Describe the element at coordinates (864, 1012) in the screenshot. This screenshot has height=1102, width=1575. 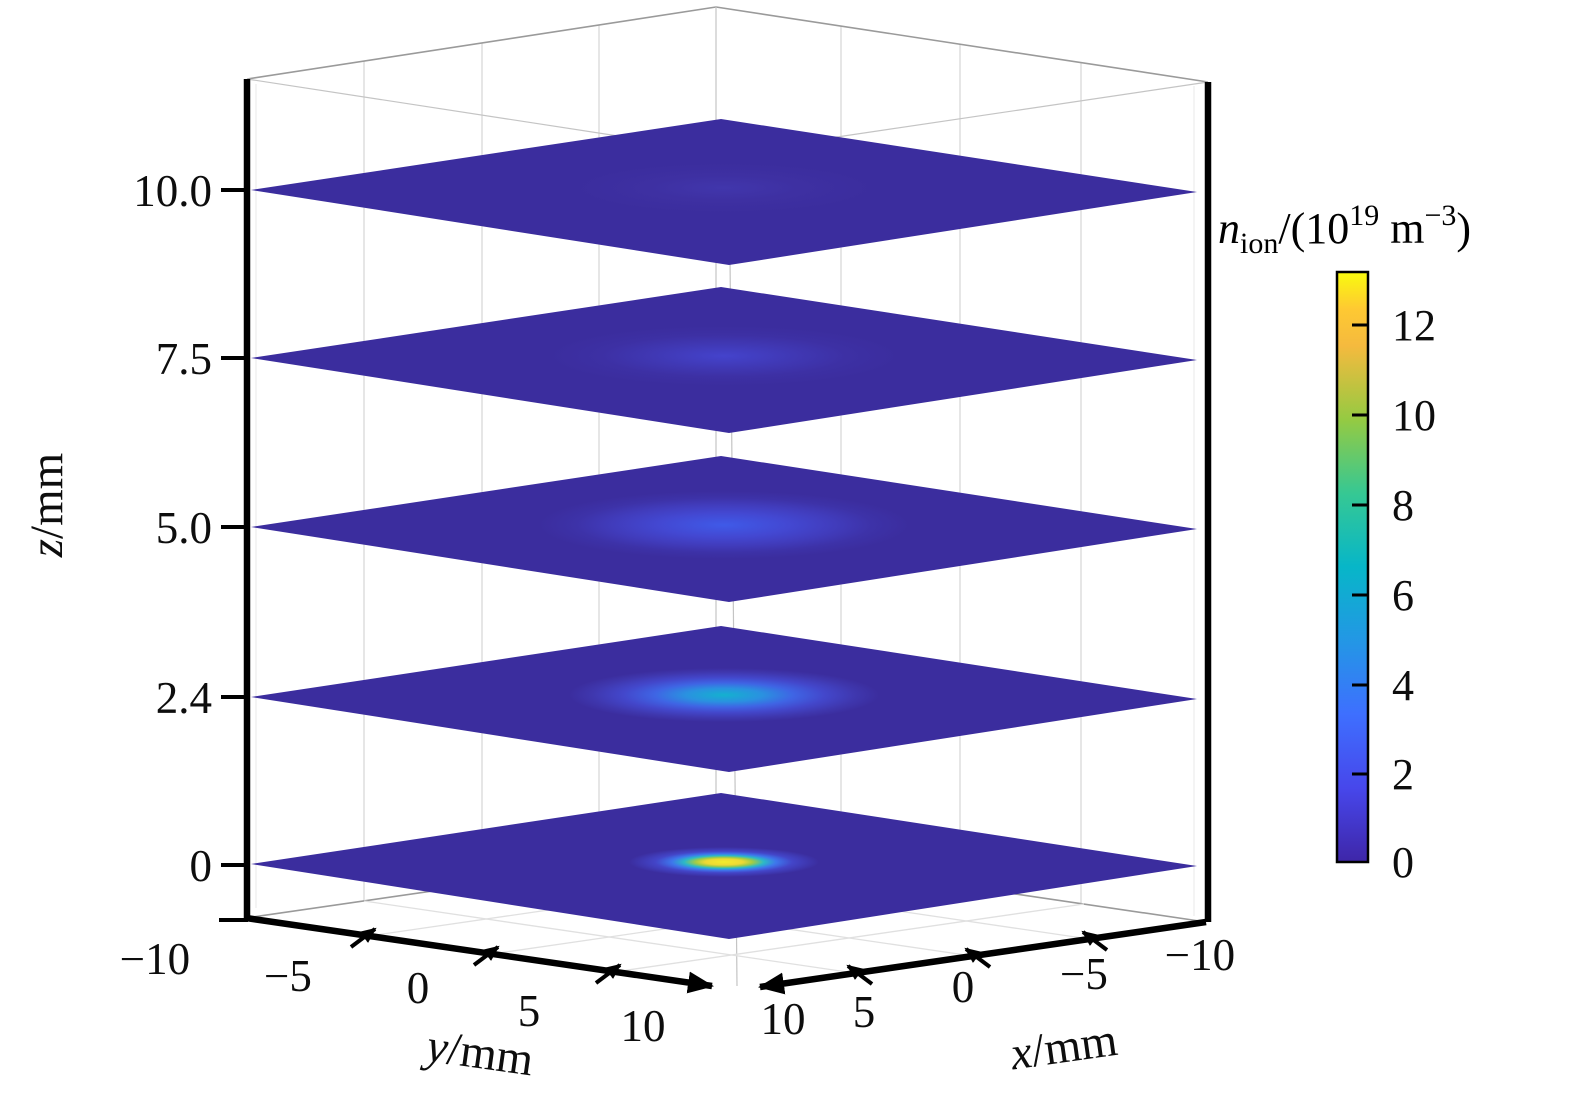
I see `x-tick-label: 5` at that location.